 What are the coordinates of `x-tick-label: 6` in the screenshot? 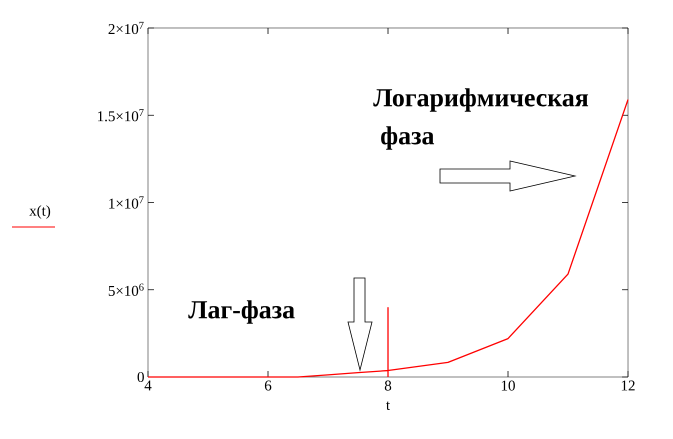 It's located at (268, 385).